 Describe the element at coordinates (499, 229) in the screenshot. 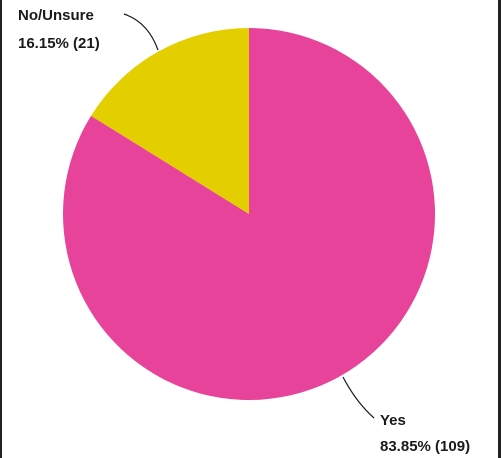

I see `right-border` at that location.